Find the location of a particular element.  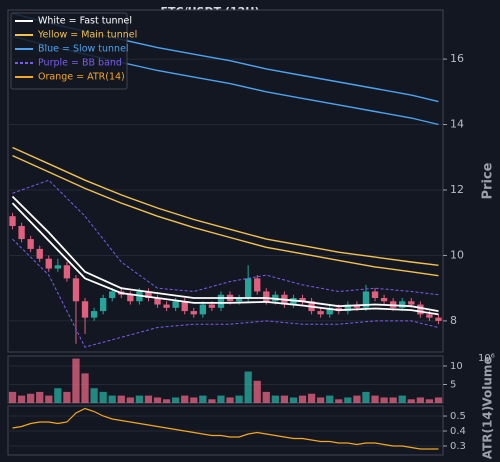

y-tick-label: 16 is located at coordinates (457, 58).